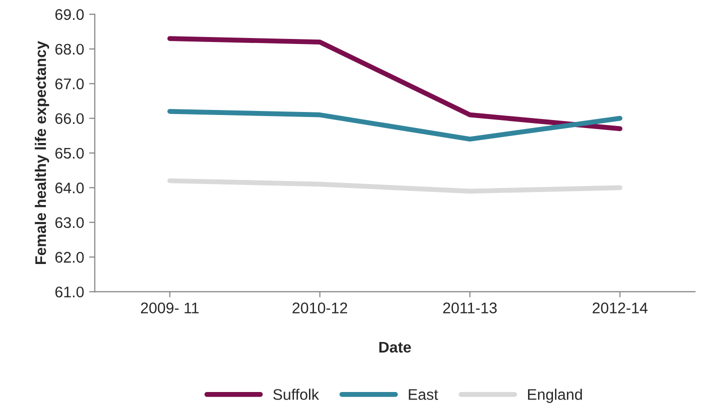  What do you see at coordinates (620, 308) in the screenshot?
I see `x-tick-label: 2012-14` at bounding box center [620, 308].